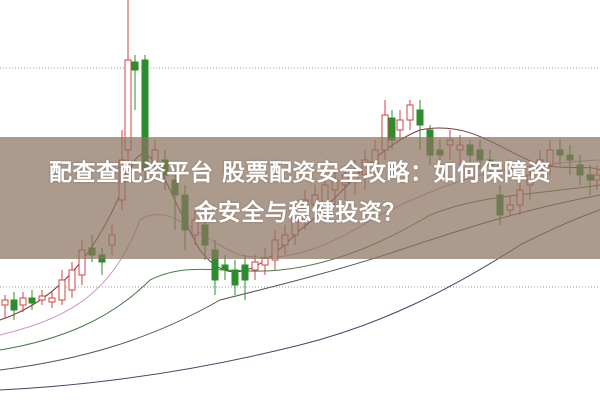 The image size is (600, 401). Describe the element at coordinates (300, 213) in the screenshot. I see `headline-line-2: 金安全与稳健投资？` at that location.